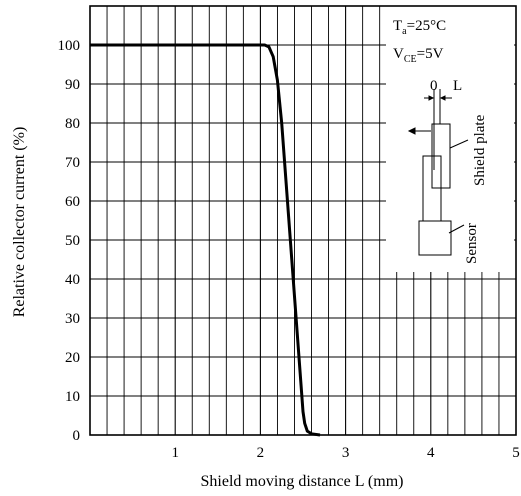  Describe the element at coordinates (418, 55) in the screenshot. I see `voltage-label: VCE=5V` at that location.